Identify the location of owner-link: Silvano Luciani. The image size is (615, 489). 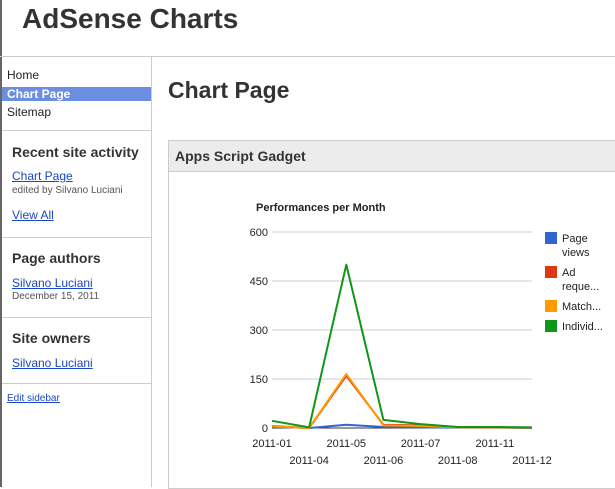
(52, 363).